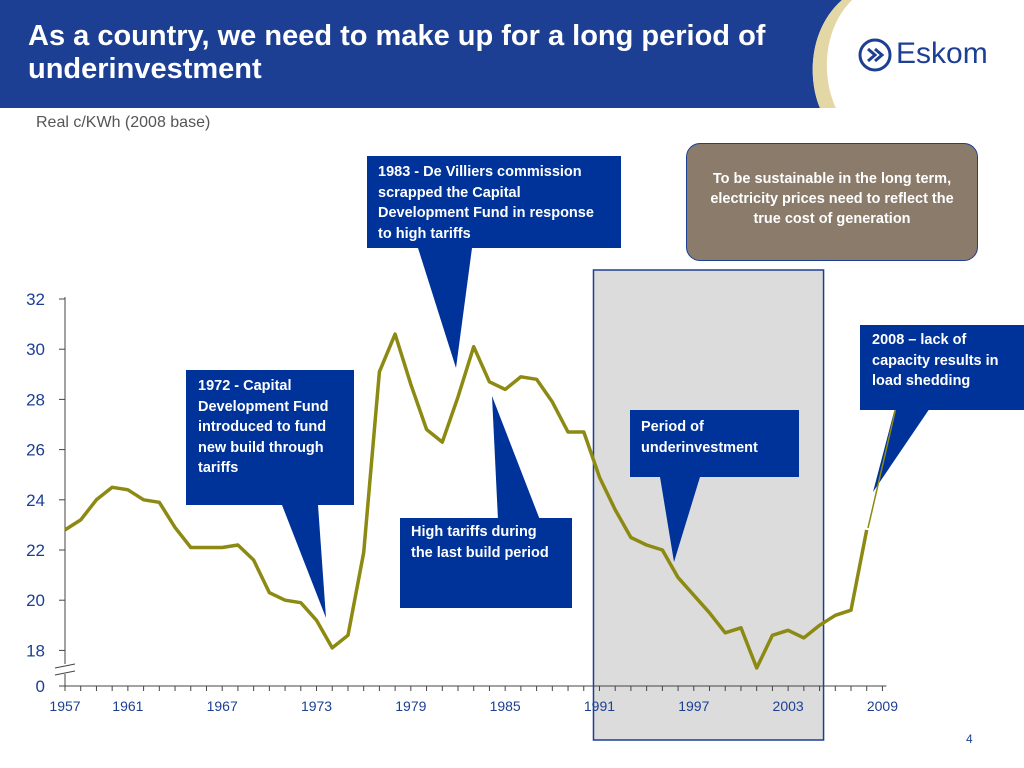 The height and width of the screenshot is (768, 1024). Describe the element at coordinates (875, 55) in the screenshot. I see `eskom-logo-icon` at that location.